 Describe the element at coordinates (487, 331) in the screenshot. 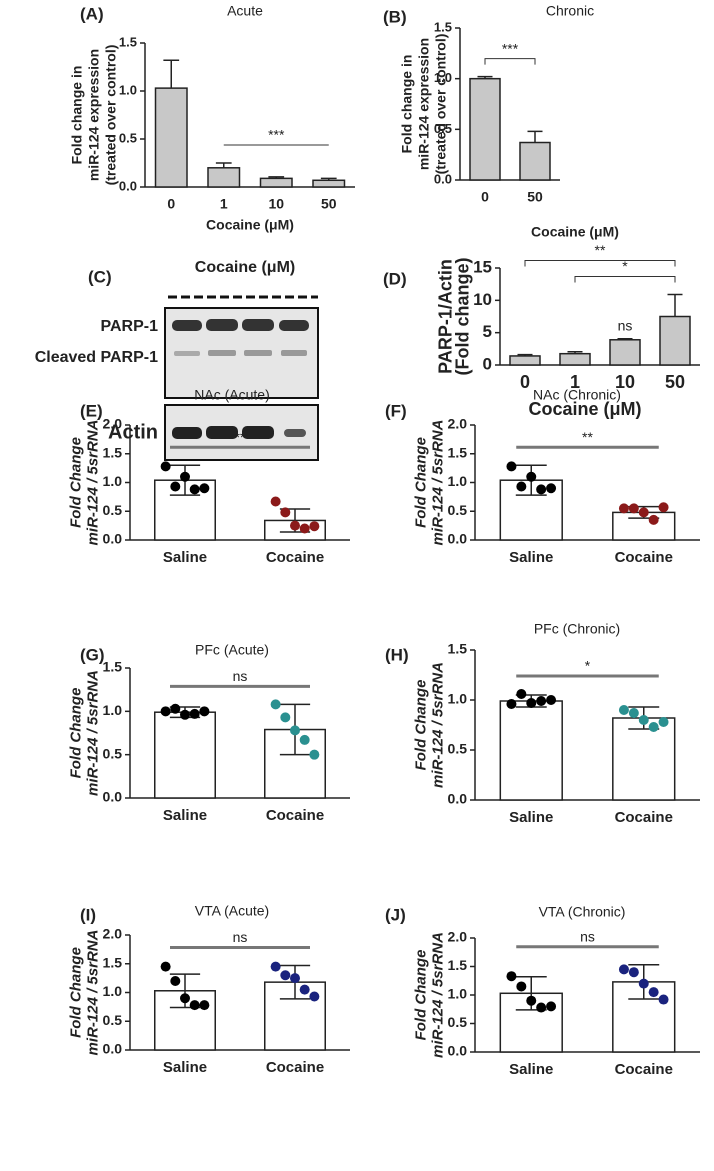

I see `y-tick-label: 5` at that location.